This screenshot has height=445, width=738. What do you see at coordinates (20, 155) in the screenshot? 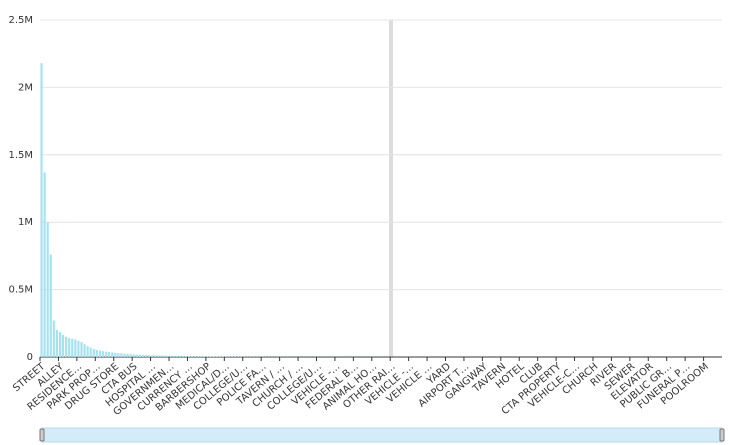
I see `y-tick-label: 1.5M` at bounding box center [20, 155].